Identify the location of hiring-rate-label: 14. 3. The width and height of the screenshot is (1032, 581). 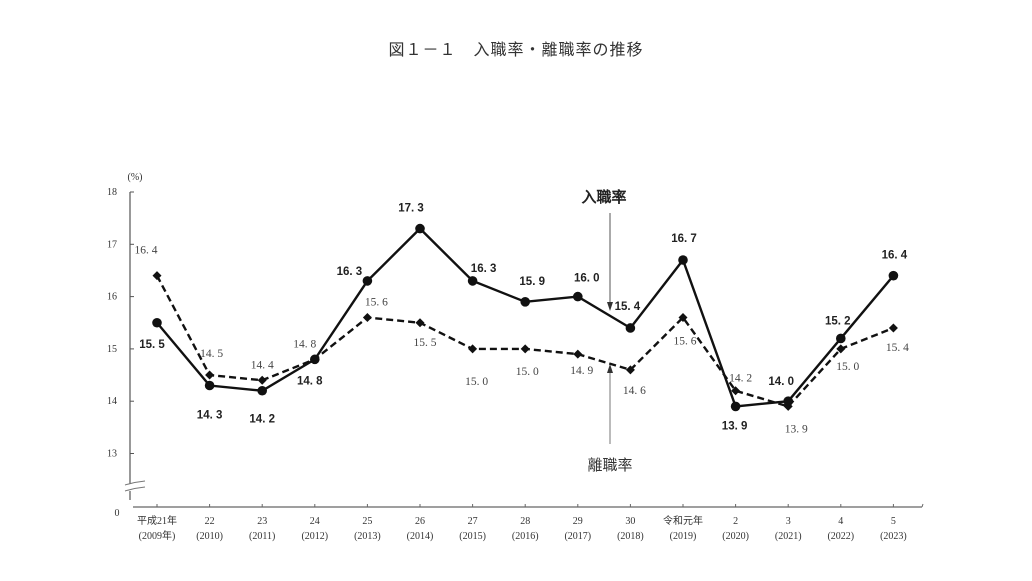
(210, 416).